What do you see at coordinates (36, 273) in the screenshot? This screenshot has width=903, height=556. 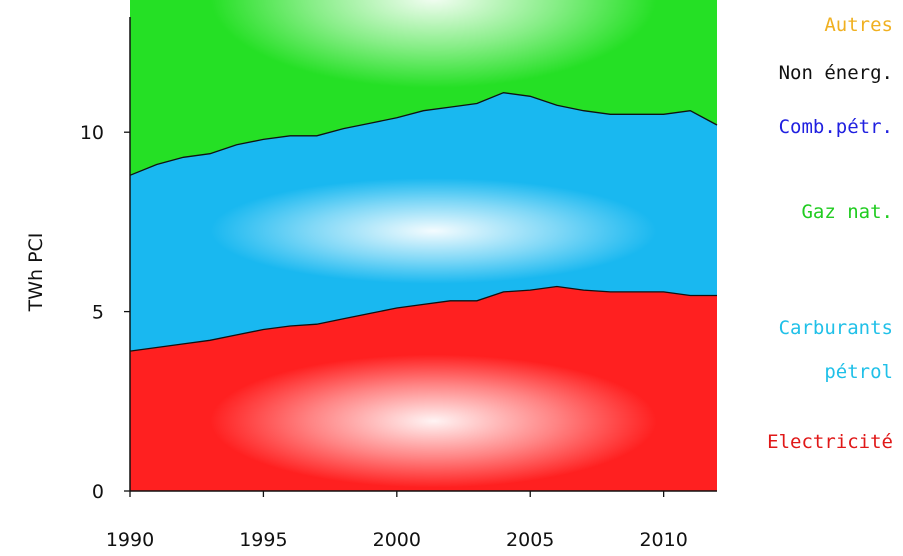 I see `y-axis-label: TWh PCI` at bounding box center [36, 273].